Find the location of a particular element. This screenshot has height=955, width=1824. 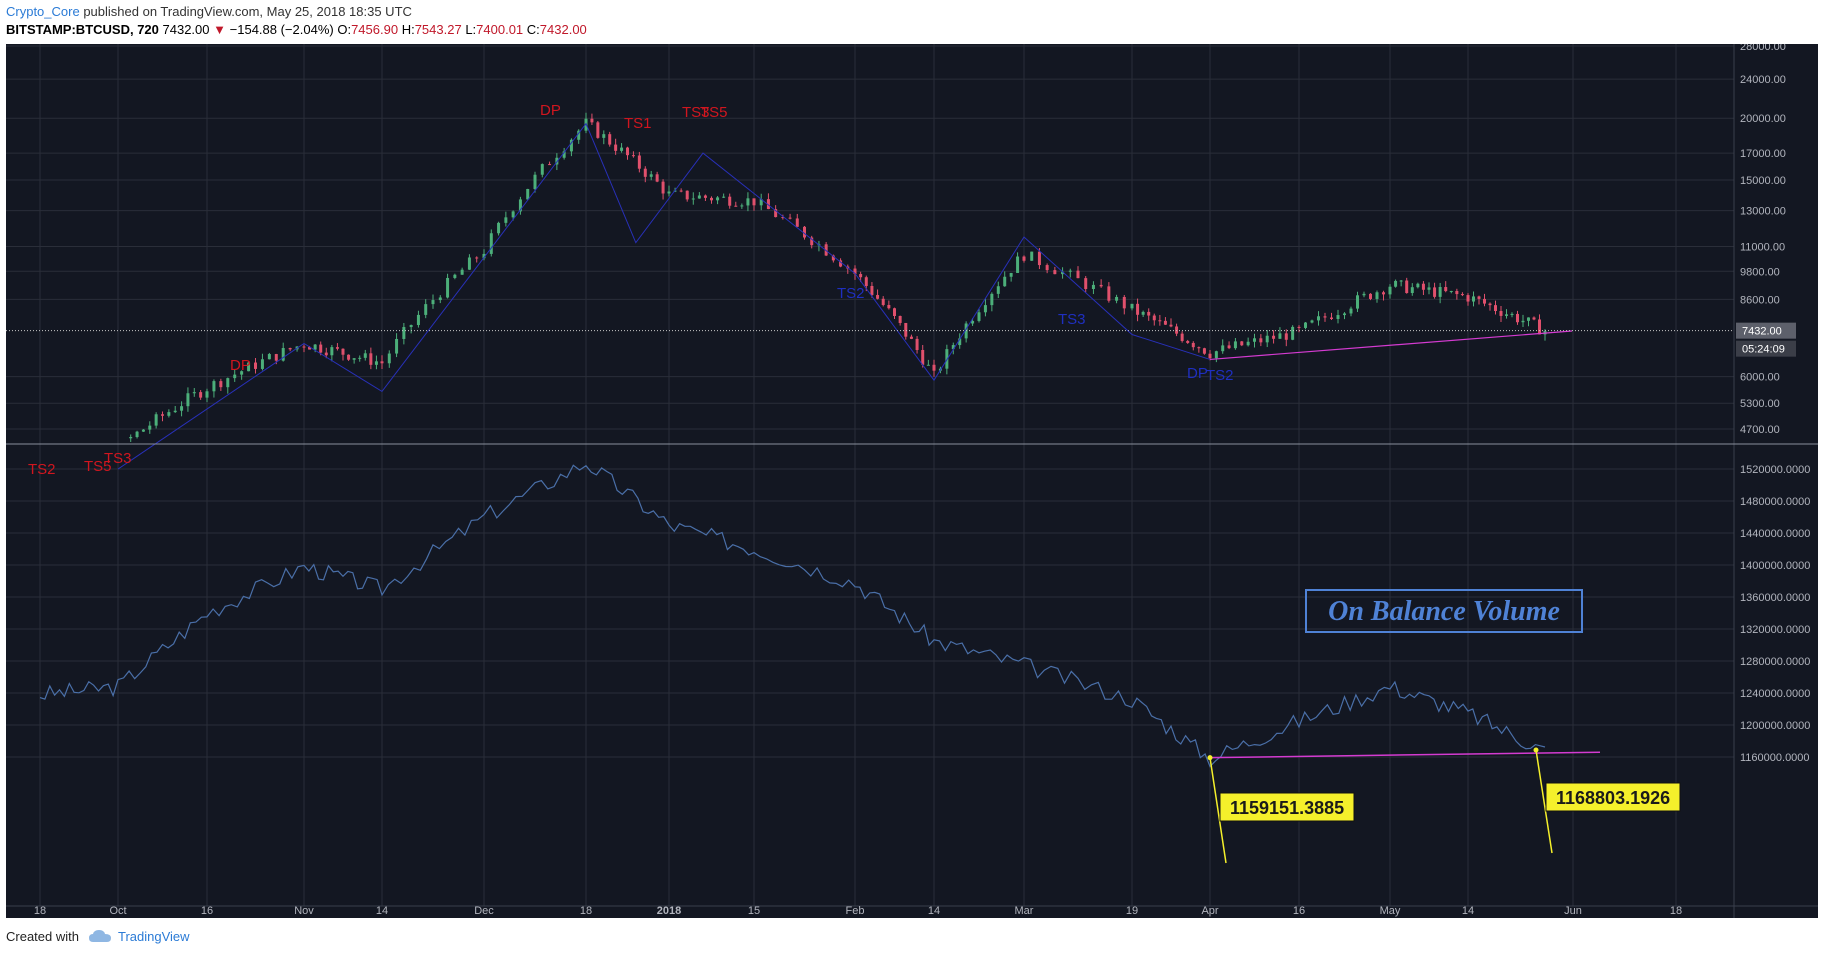

price-tick-label: 8600.00 is located at coordinates (1760, 300).